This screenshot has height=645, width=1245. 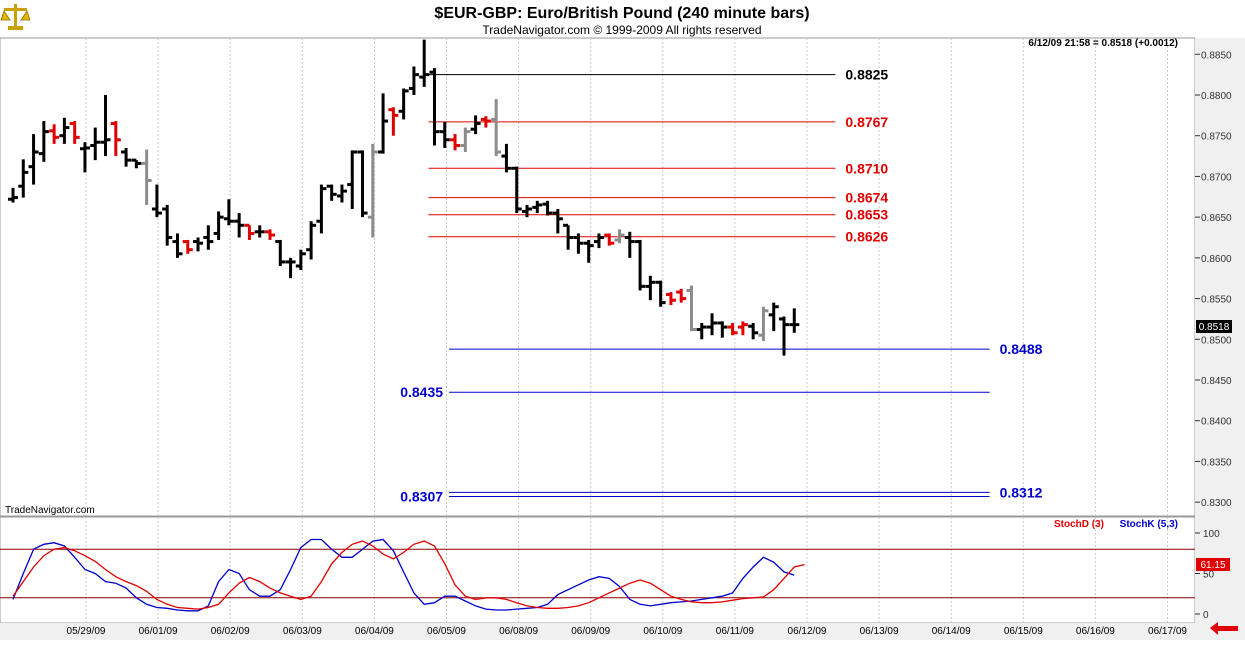 I want to click on right-axis-background, so click(x=1220, y=339).